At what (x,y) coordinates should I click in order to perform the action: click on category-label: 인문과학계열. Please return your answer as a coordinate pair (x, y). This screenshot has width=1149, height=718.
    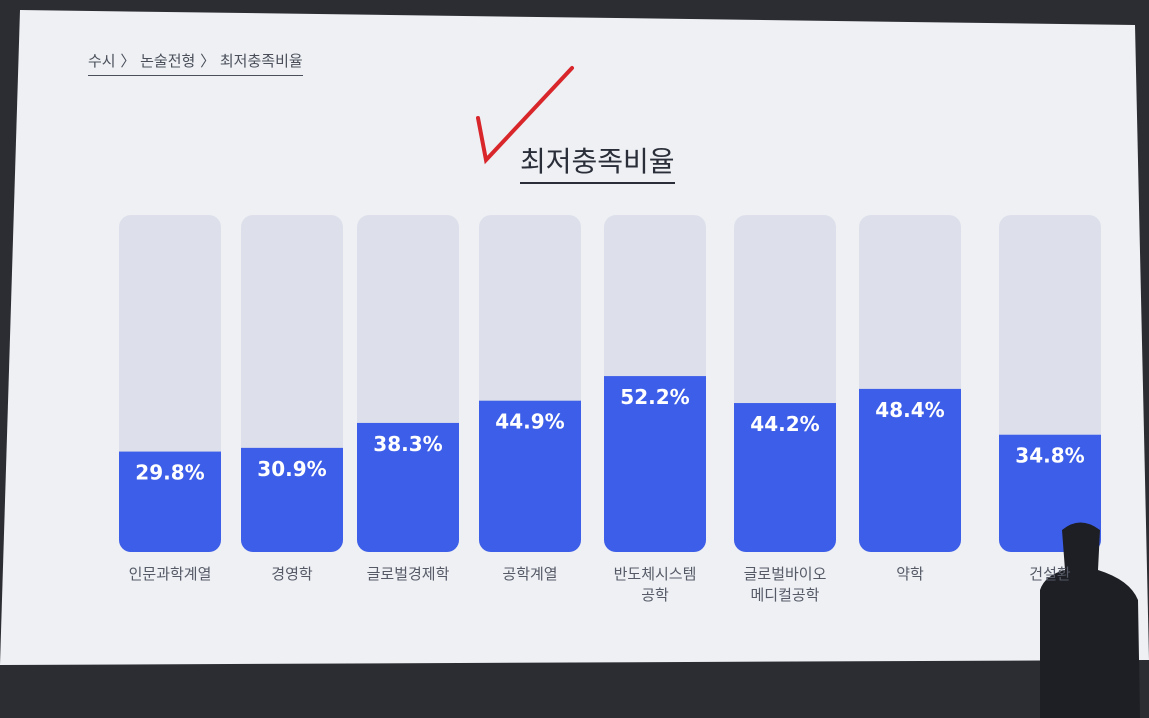
    Looking at the image, I should click on (170, 574).